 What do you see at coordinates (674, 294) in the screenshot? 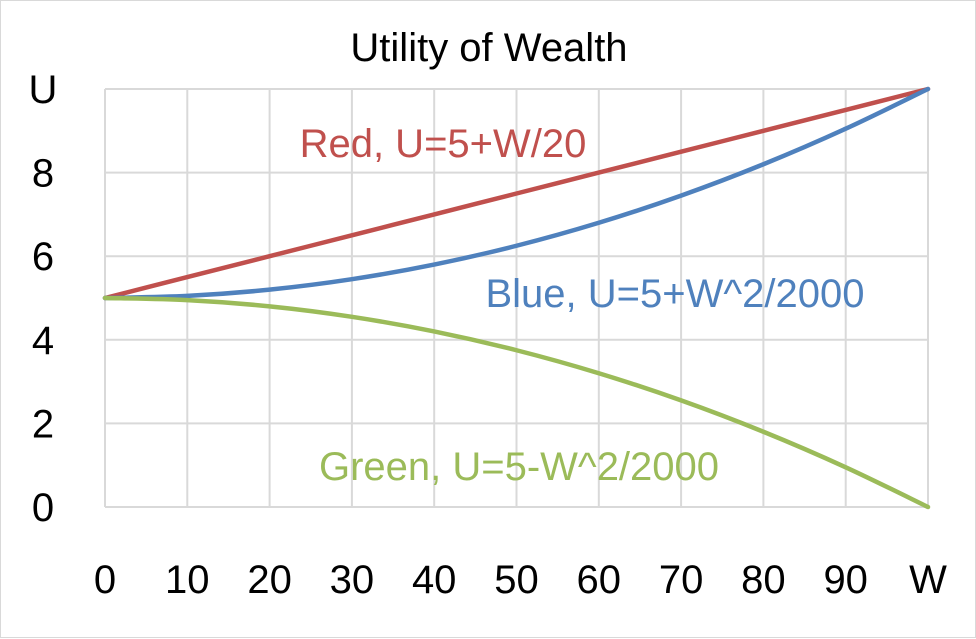
I see `series-label-blue: Blue, U=5+W^2/2000` at bounding box center [674, 294].